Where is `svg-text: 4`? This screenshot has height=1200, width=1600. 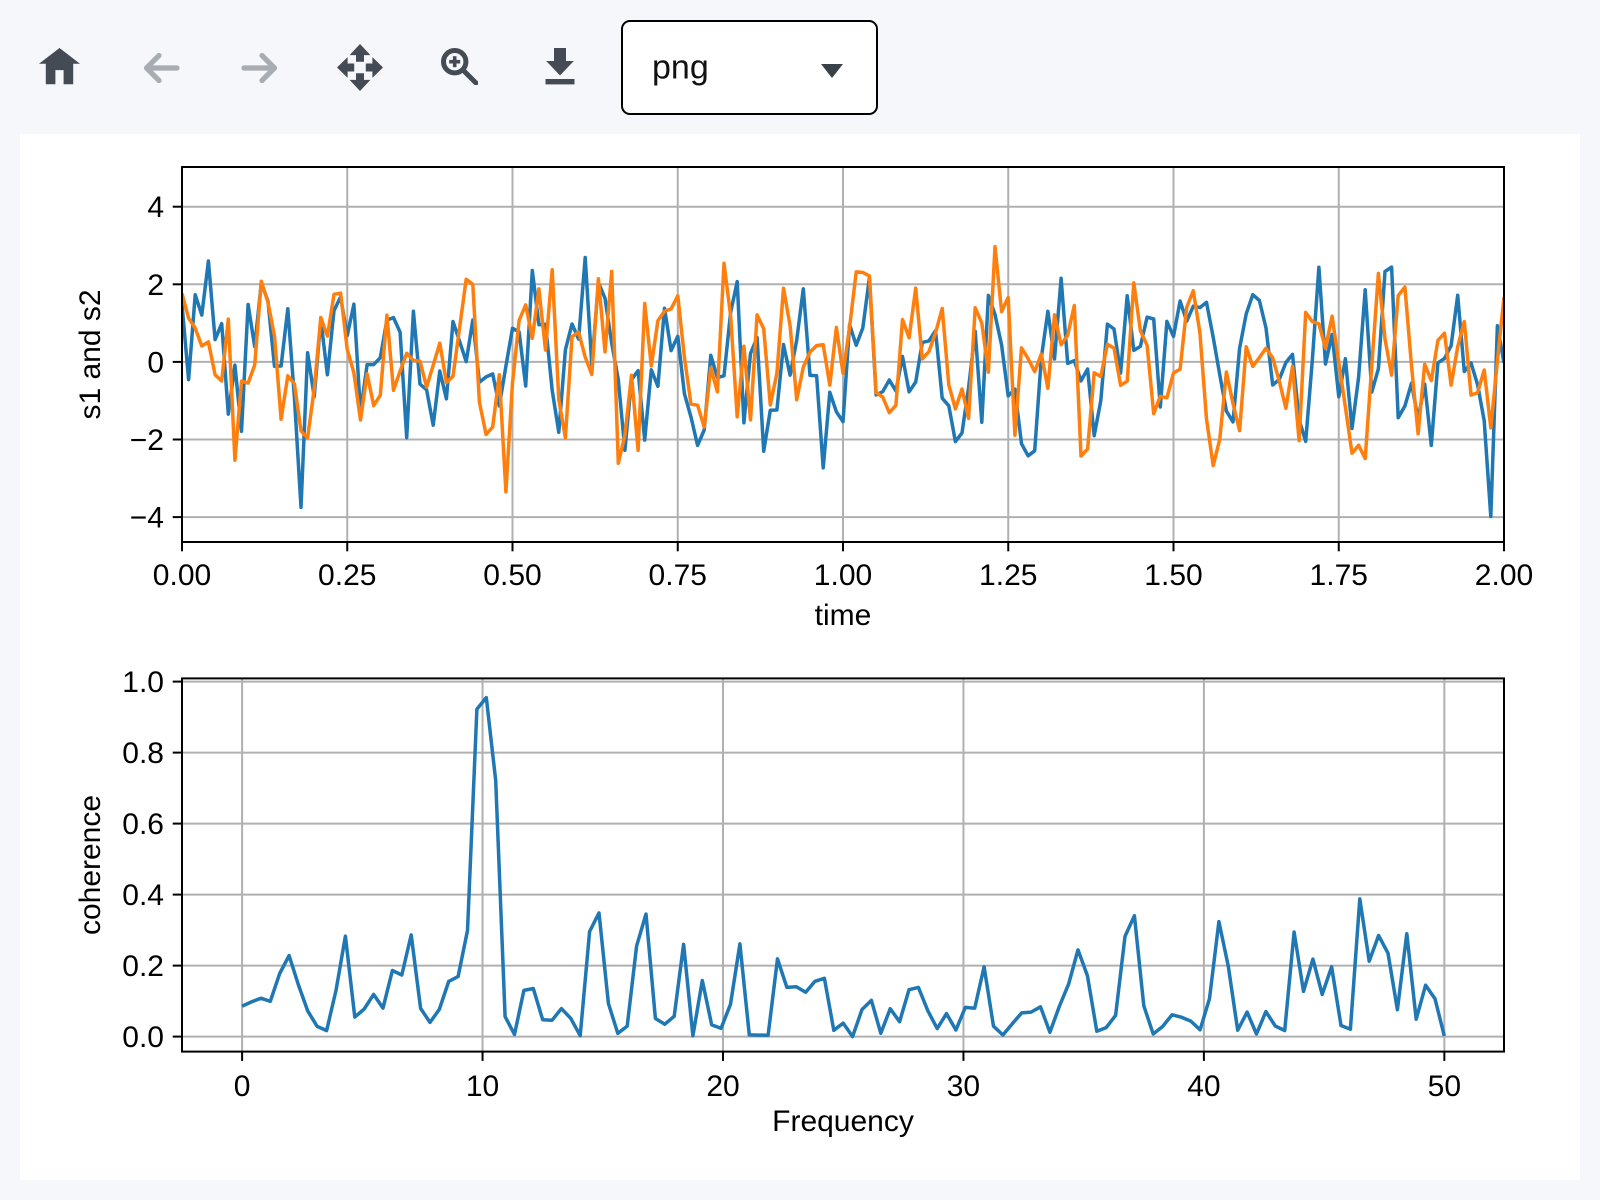
svg-text: 4 is located at coordinates (155, 207).